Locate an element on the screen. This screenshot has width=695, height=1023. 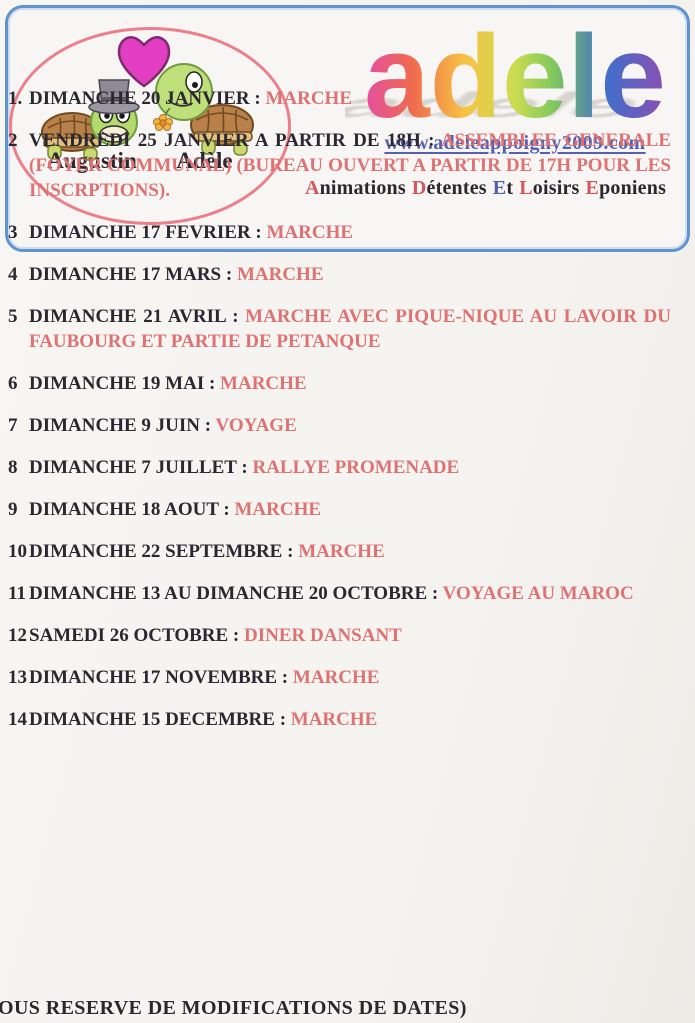
event-number: 9 is located at coordinates (13, 509).